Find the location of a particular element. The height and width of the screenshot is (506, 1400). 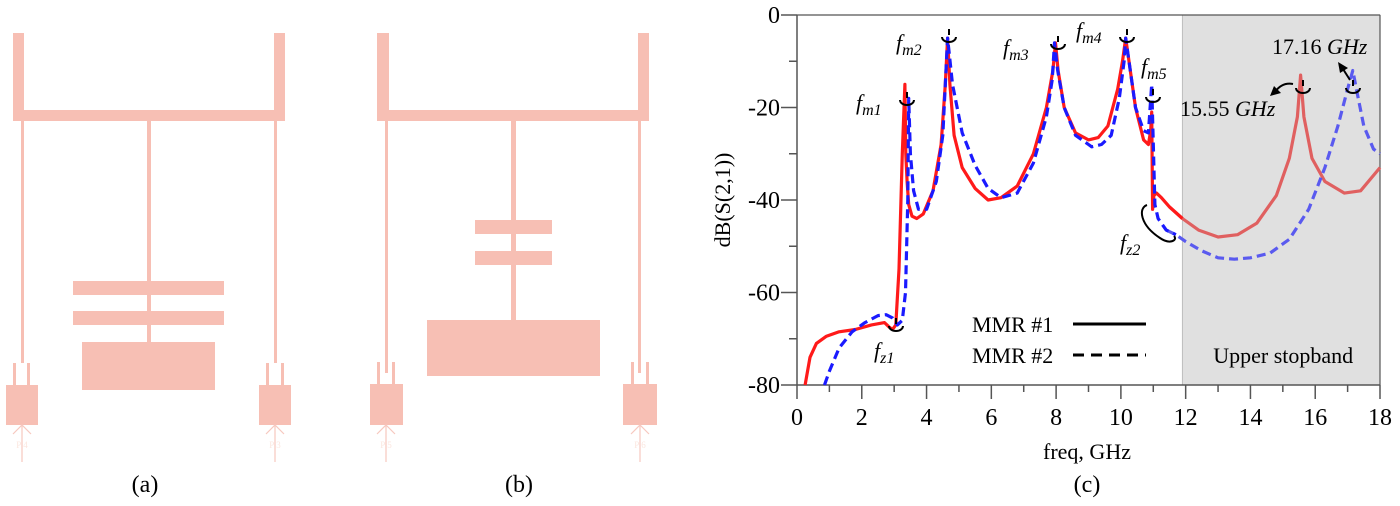

x-tick-label: 10 is located at coordinates (1121, 418).